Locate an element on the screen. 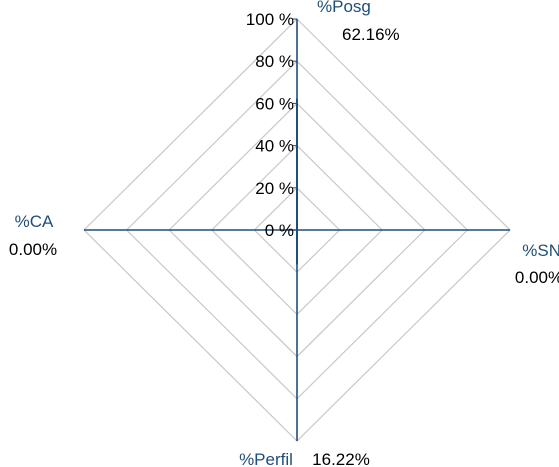 The image size is (559, 467). data-label-sni: 0.00% is located at coordinates (537, 277).